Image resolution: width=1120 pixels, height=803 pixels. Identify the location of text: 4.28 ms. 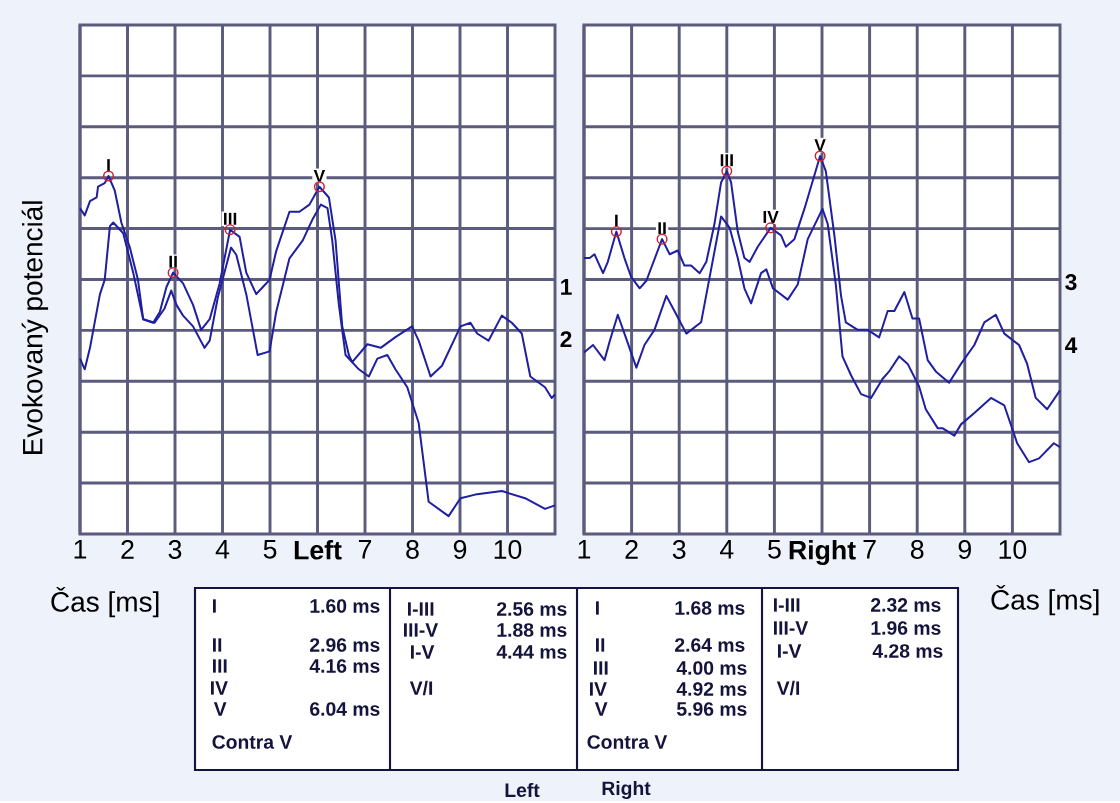
(907, 650).